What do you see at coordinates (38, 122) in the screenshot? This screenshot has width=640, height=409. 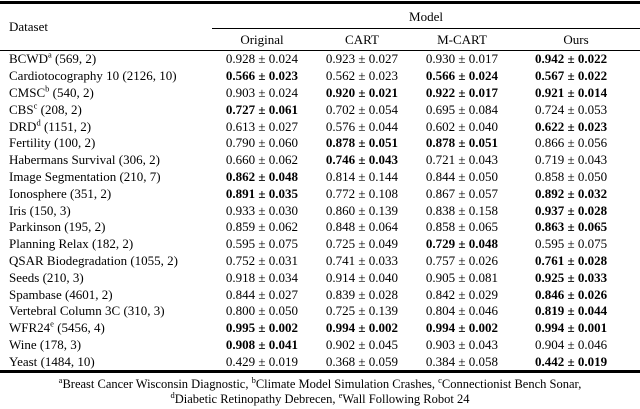 I see `footnote-marker: d` at bounding box center [38, 122].